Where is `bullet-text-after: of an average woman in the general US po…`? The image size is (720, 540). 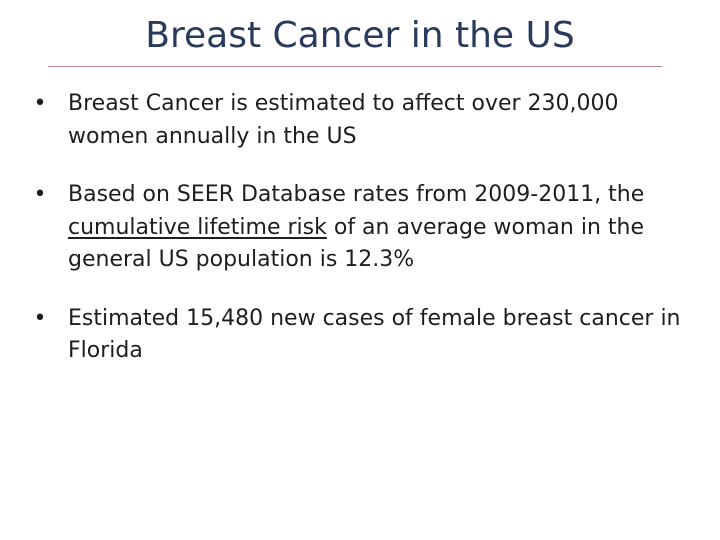
bullet-text-after: of an average woman in the general US po… is located at coordinates (356, 243).